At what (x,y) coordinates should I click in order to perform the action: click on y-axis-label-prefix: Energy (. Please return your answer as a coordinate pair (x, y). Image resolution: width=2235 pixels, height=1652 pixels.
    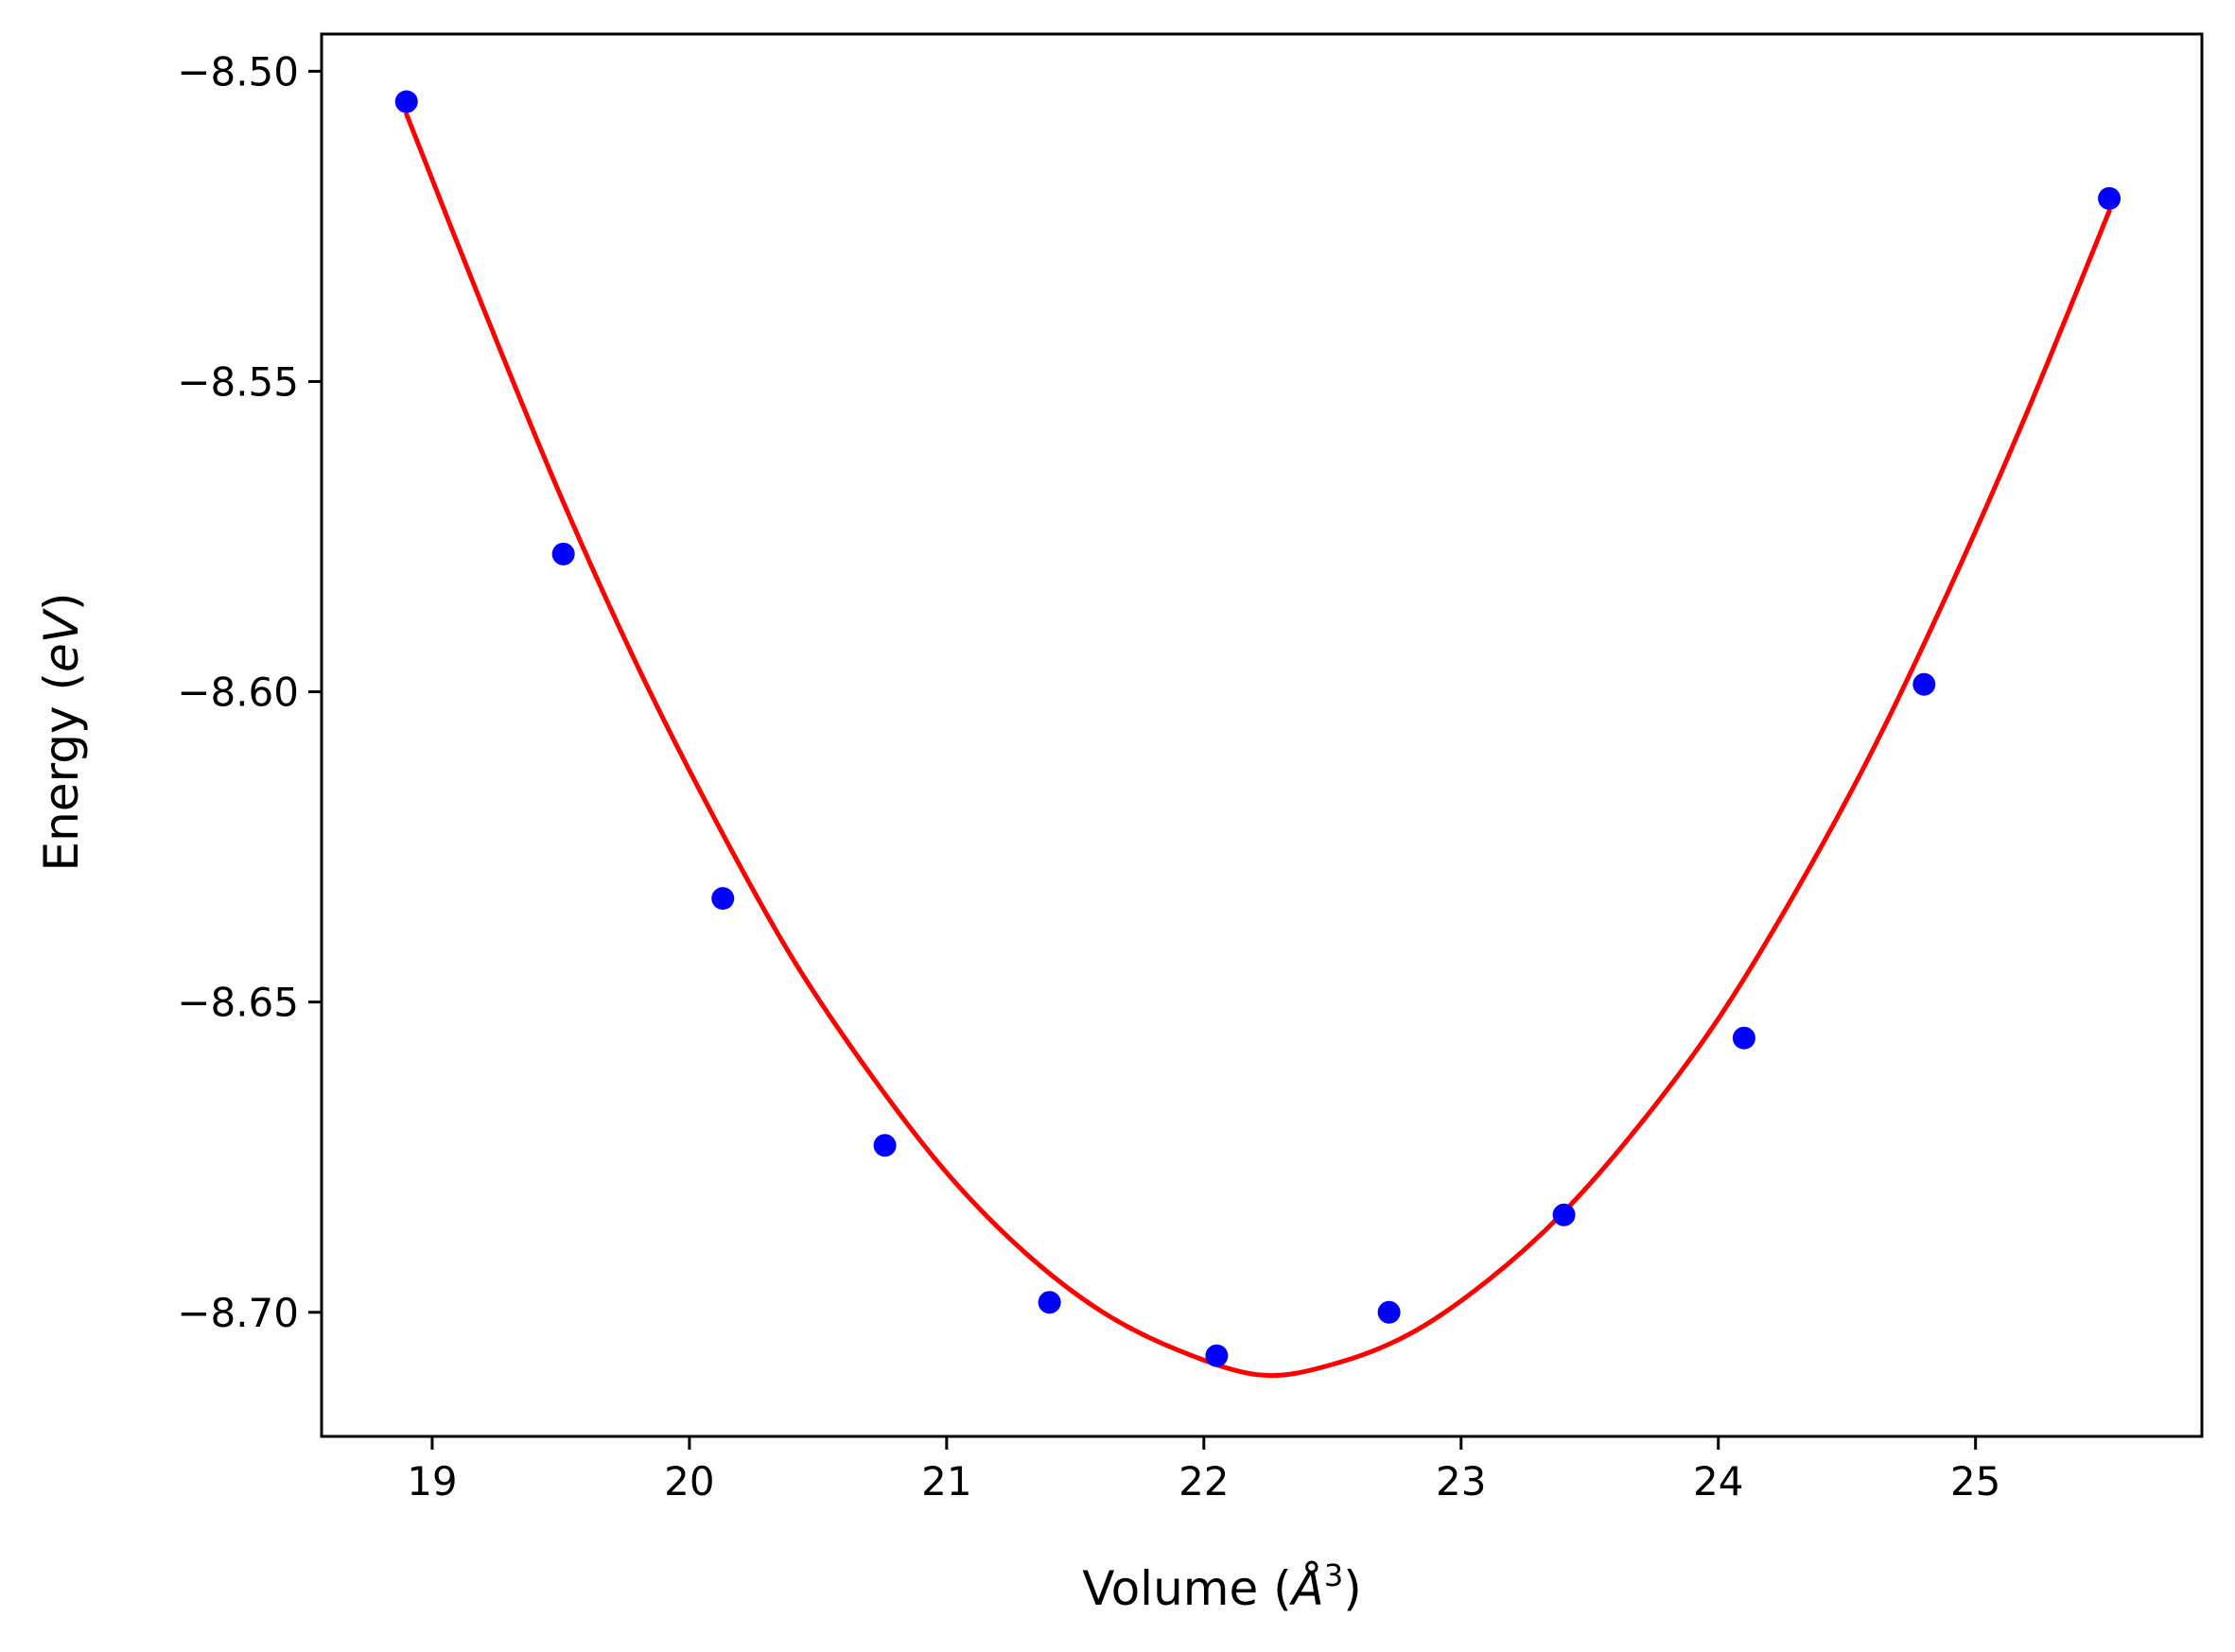
    Looking at the image, I should click on (61, 772).